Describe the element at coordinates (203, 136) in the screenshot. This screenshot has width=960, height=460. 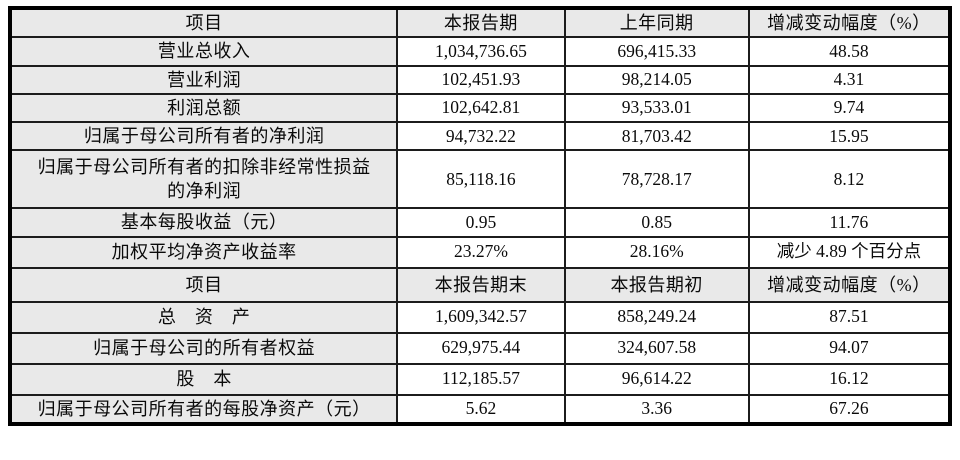
I see `item-label: 归属于母公司所有者的净利润` at that location.